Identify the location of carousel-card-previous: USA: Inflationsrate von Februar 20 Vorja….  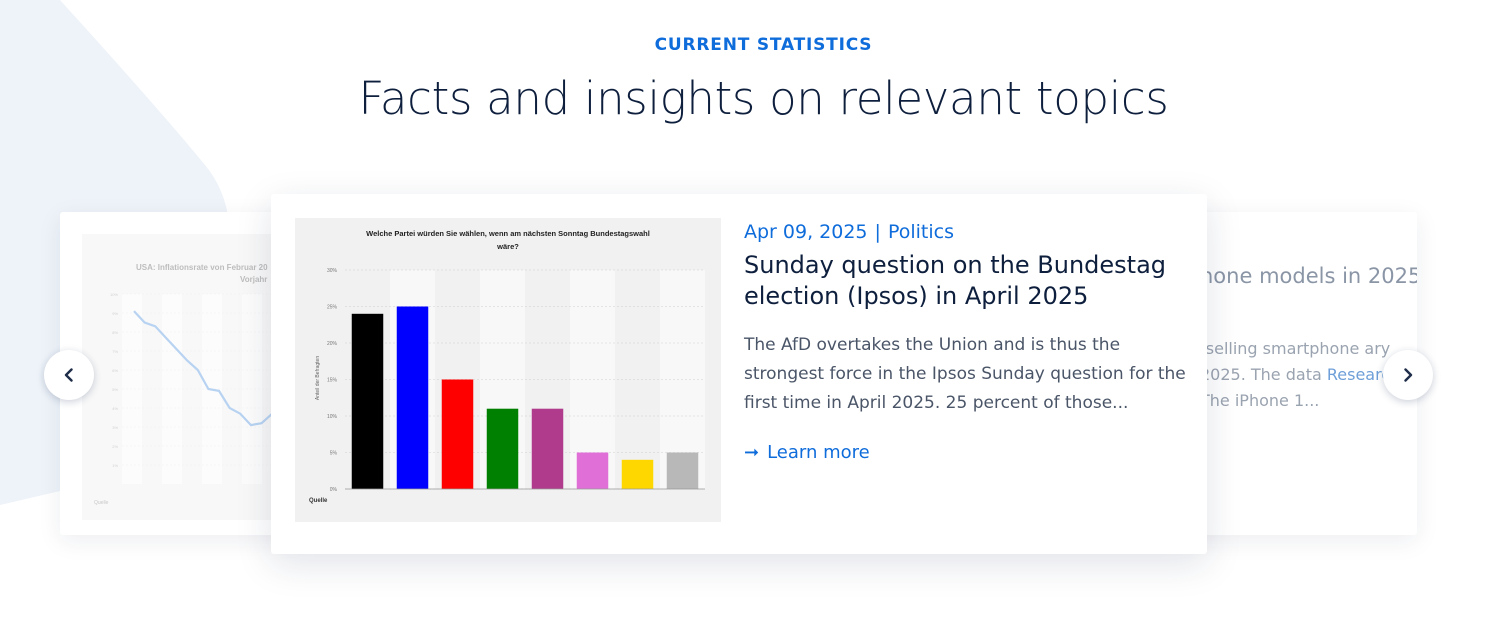
(180, 373).